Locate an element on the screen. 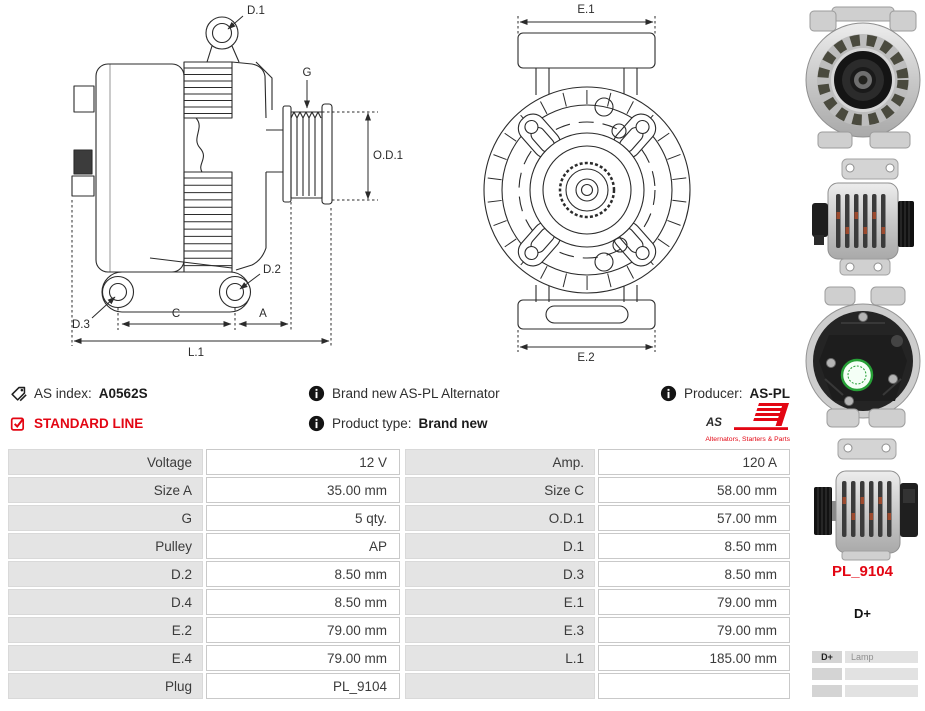 This screenshot has height=711, width=925. dim-label-d3: D.3 is located at coordinates (81, 325).